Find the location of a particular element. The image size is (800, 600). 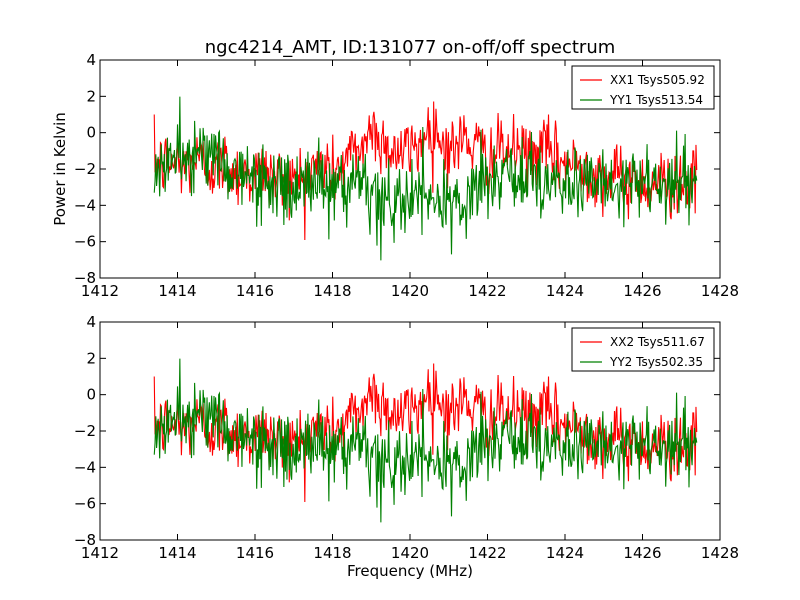

bottom-panel-xlabel: Frequency (MHz) is located at coordinates (410, 571).